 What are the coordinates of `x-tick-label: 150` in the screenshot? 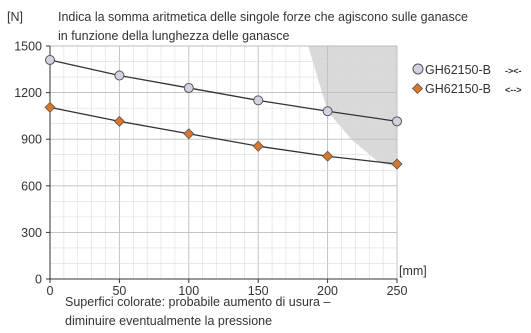 It's located at (258, 291).